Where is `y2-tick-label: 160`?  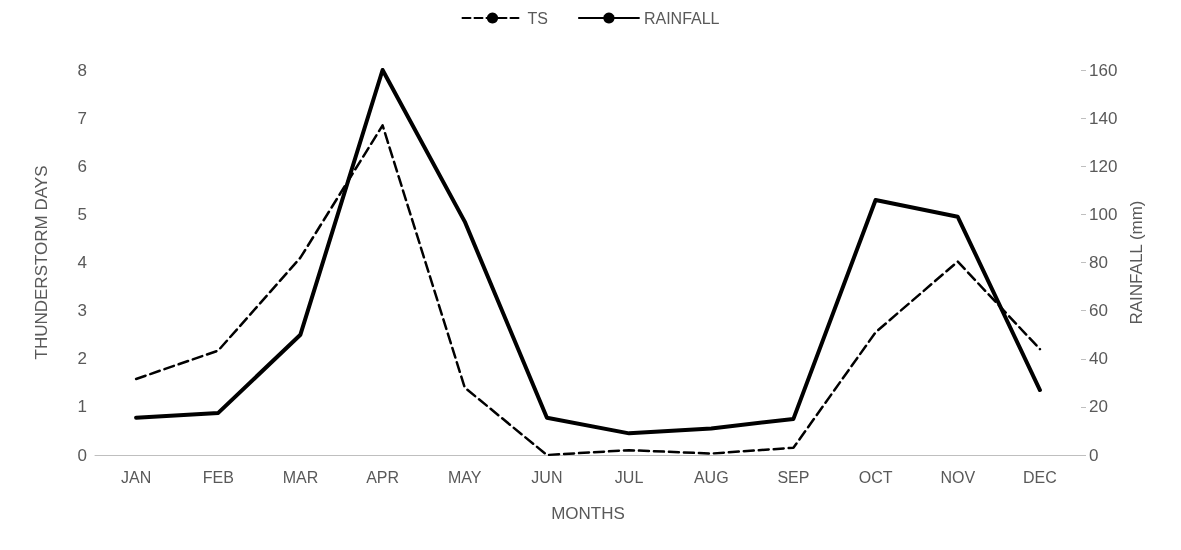 y2-tick-label: 160 is located at coordinates (1103, 70).